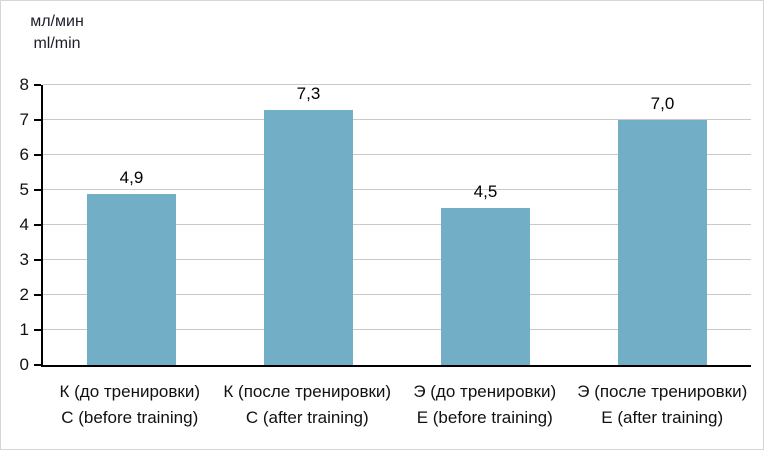  What do you see at coordinates (24, 329) in the screenshot?
I see `y-tick-label: 1` at bounding box center [24, 329].